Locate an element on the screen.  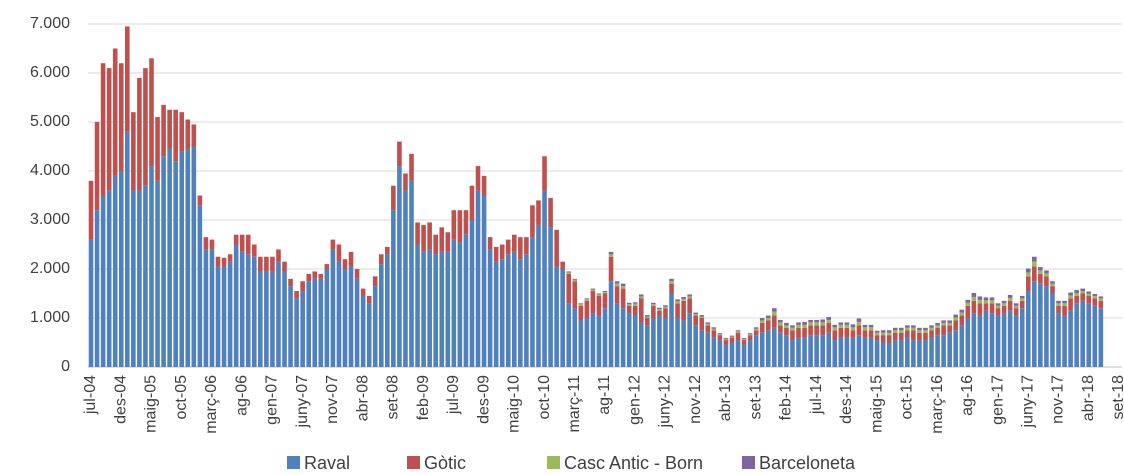
x-tick-label: des-14 is located at coordinates (846, 399).